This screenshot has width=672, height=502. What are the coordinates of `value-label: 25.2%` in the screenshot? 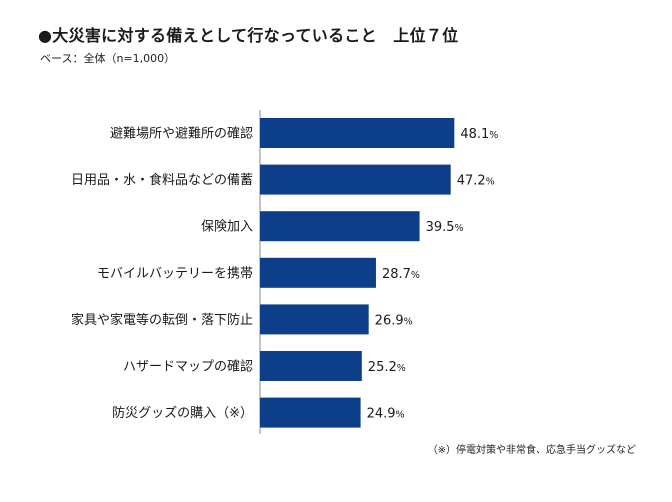 It's located at (387, 367).